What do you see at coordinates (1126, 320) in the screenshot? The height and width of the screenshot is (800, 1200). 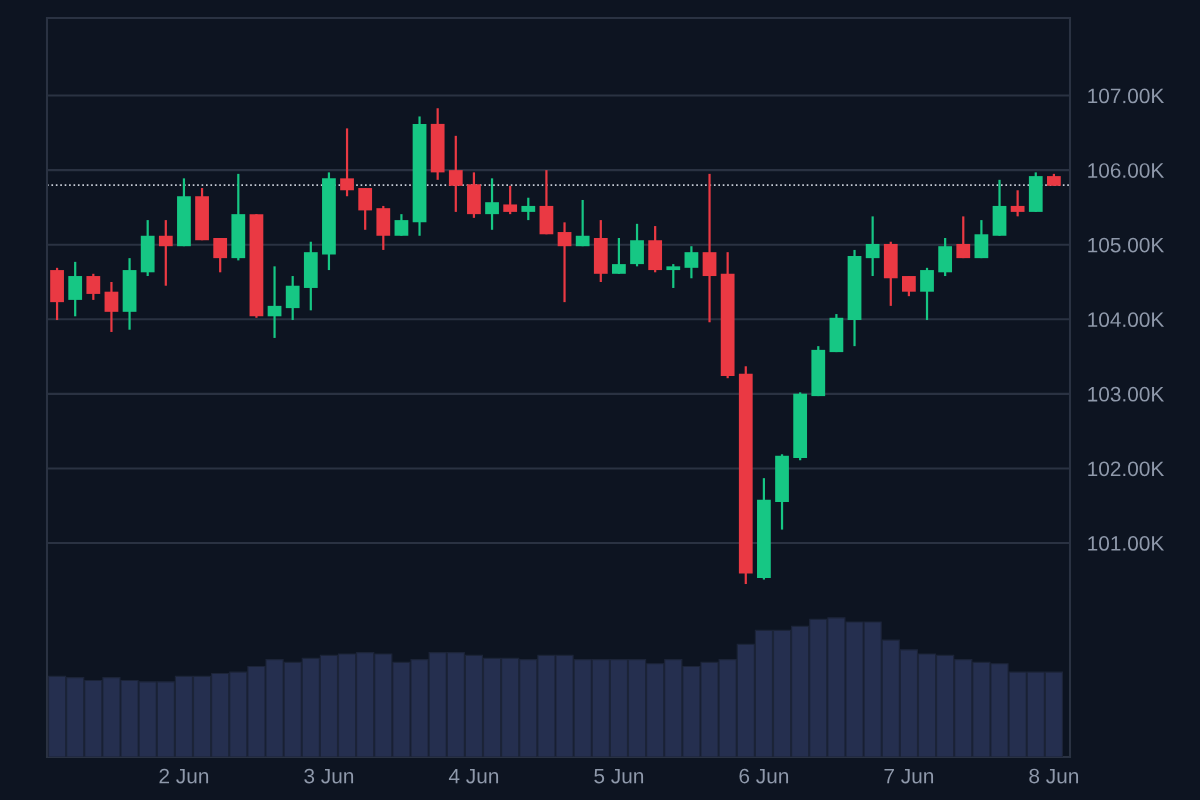 I see `y-tick-label: 104.00K` at bounding box center [1126, 320].